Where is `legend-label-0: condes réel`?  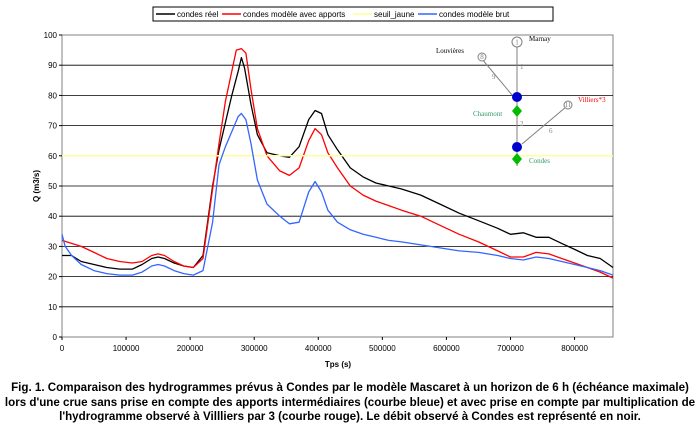 legend-label-0: condes réel is located at coordinates (198, 14).